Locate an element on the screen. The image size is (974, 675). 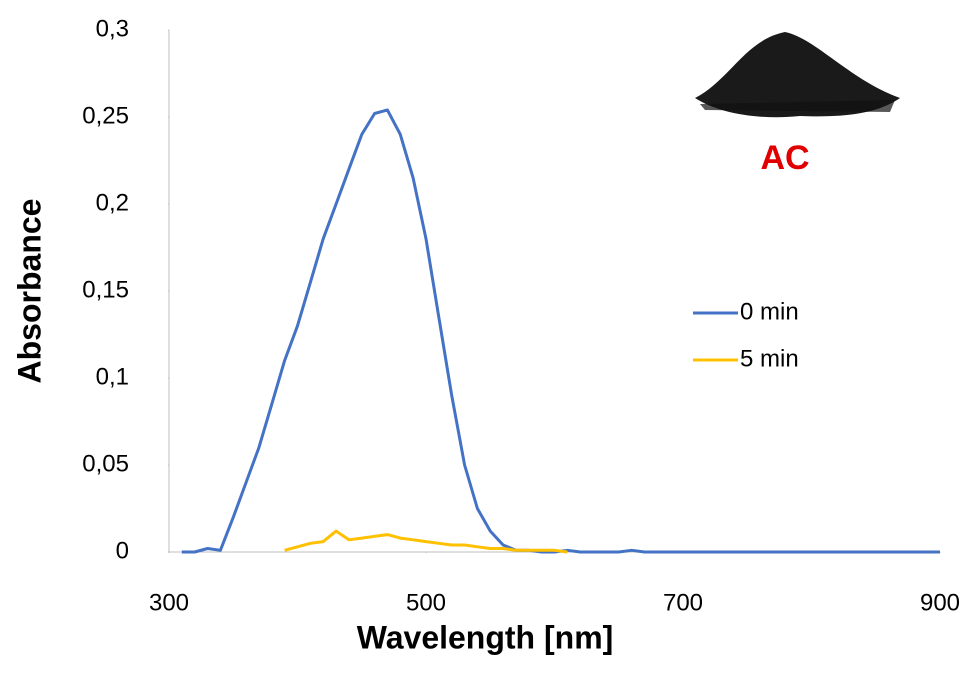
x-tick-label: 300 is located at coordinates (169, 602).